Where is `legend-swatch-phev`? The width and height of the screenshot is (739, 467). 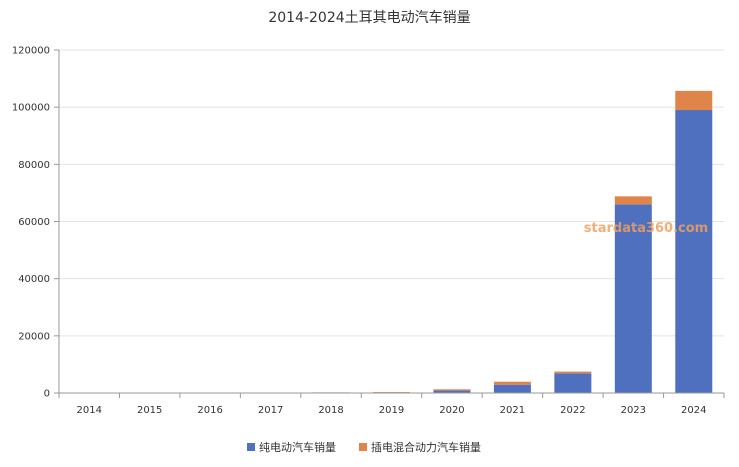
legend-swatch-phev is located at coordinates (363, 447).